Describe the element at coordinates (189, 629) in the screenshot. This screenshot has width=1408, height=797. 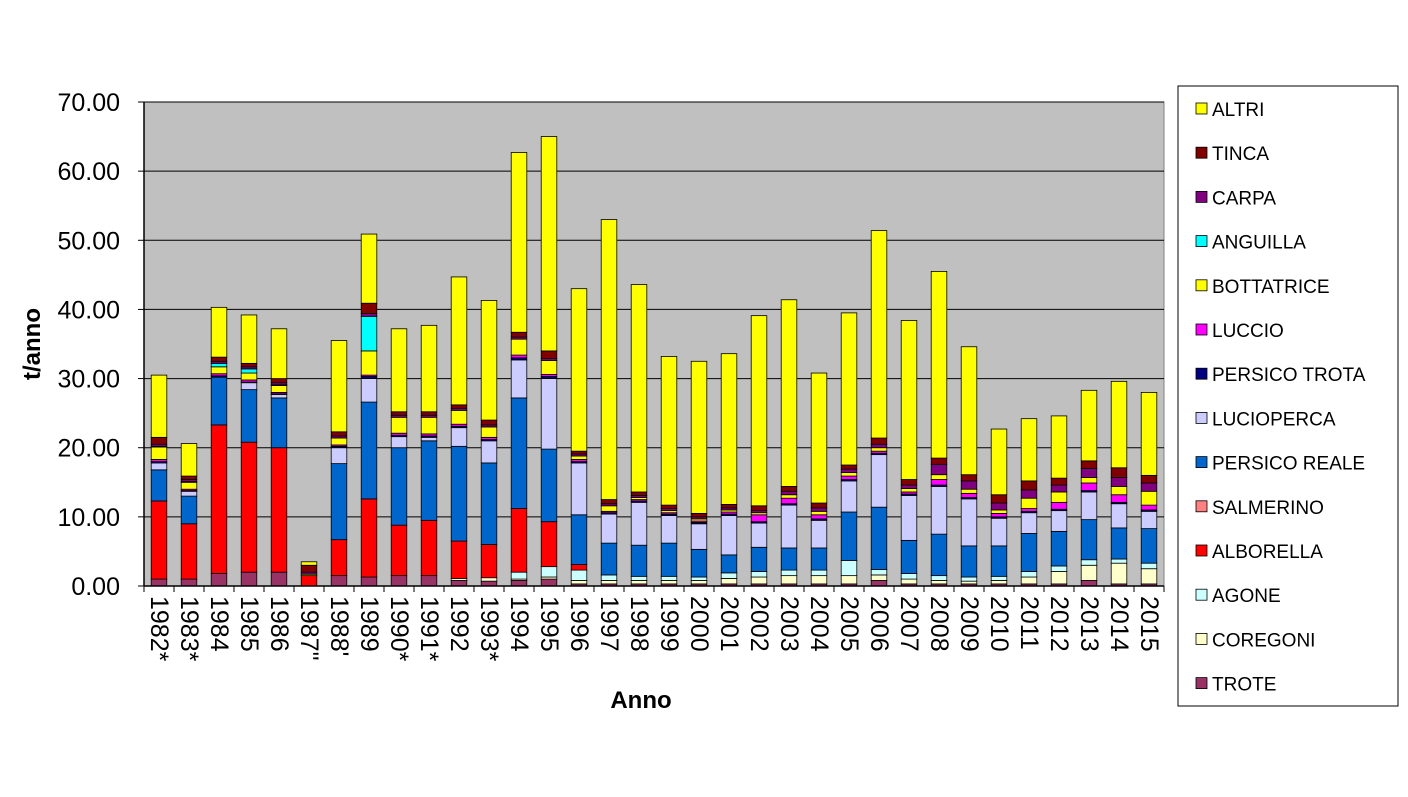
I see `x-tick-label: 1983*` at that location.